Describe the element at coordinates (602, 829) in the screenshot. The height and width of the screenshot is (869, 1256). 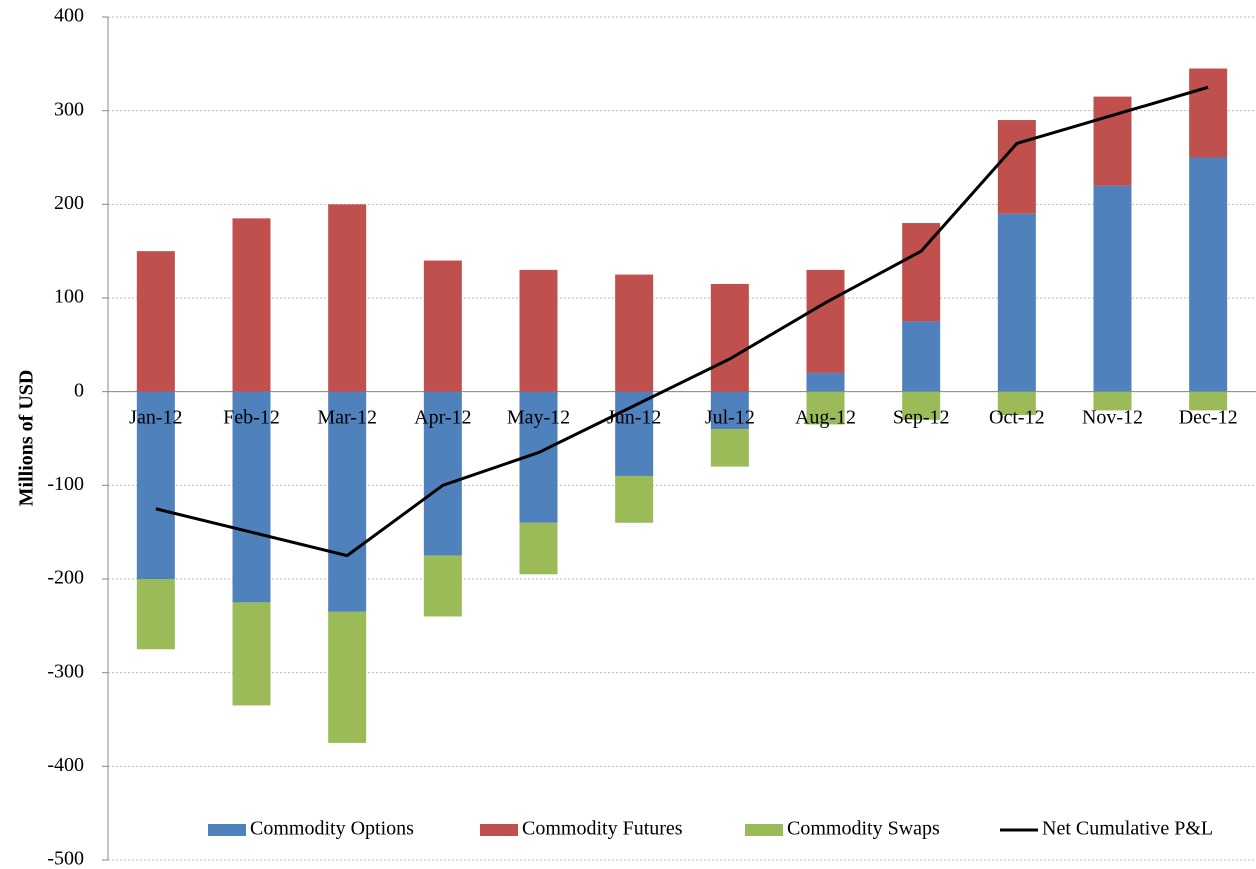
I see `legend-label: Commodity Futures` at that location.